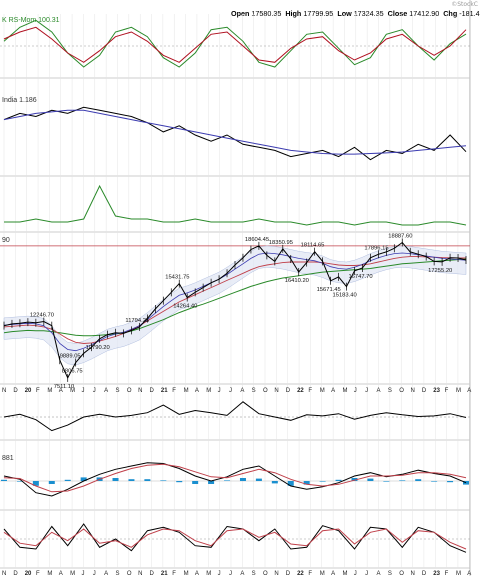  What do you see at coordinates (297, 281) in the screenshot?
I see `price-label: 16410.20` at bounding box center [297, 281].